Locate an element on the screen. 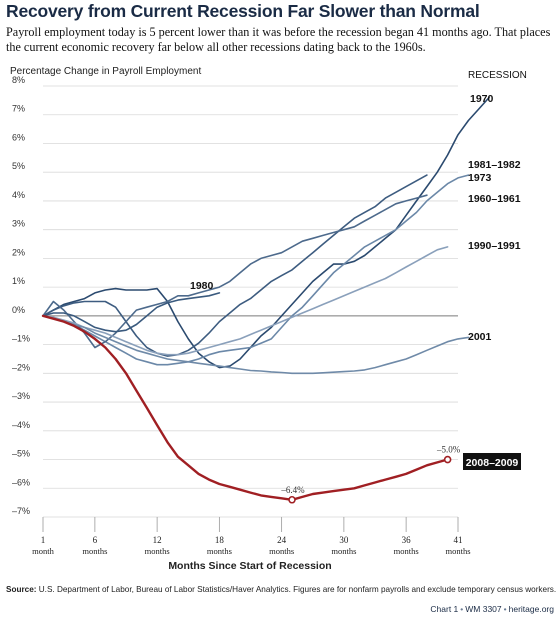 The image size is (560, 621). x-tick-number: 12 is located at coordinates (157, 540).